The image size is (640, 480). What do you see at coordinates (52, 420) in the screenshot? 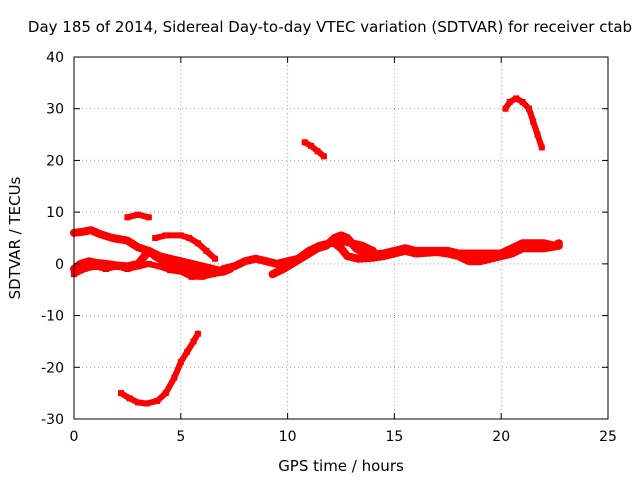
I see `y-tick-label: -30` at bounding box center [52, 420].